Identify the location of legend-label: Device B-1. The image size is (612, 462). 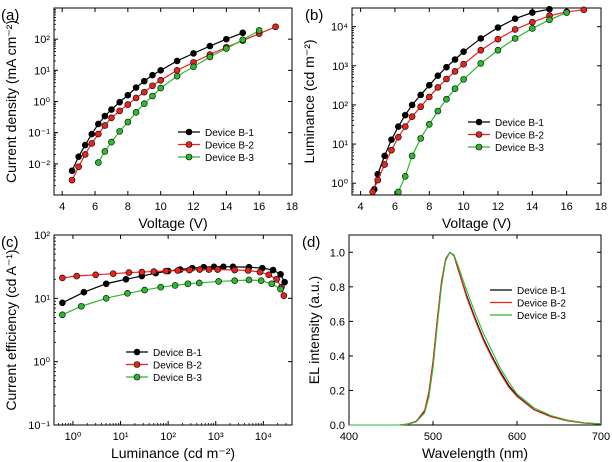
(519, 123).